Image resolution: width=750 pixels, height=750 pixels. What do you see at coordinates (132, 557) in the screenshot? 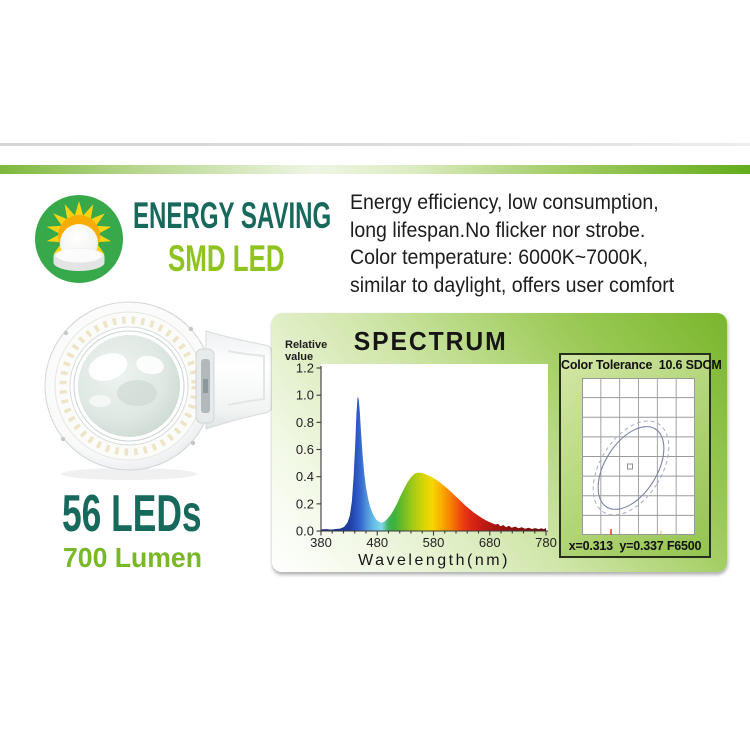
I see `lumen-label: 700 Lumen` at bounding box center [132, 557].